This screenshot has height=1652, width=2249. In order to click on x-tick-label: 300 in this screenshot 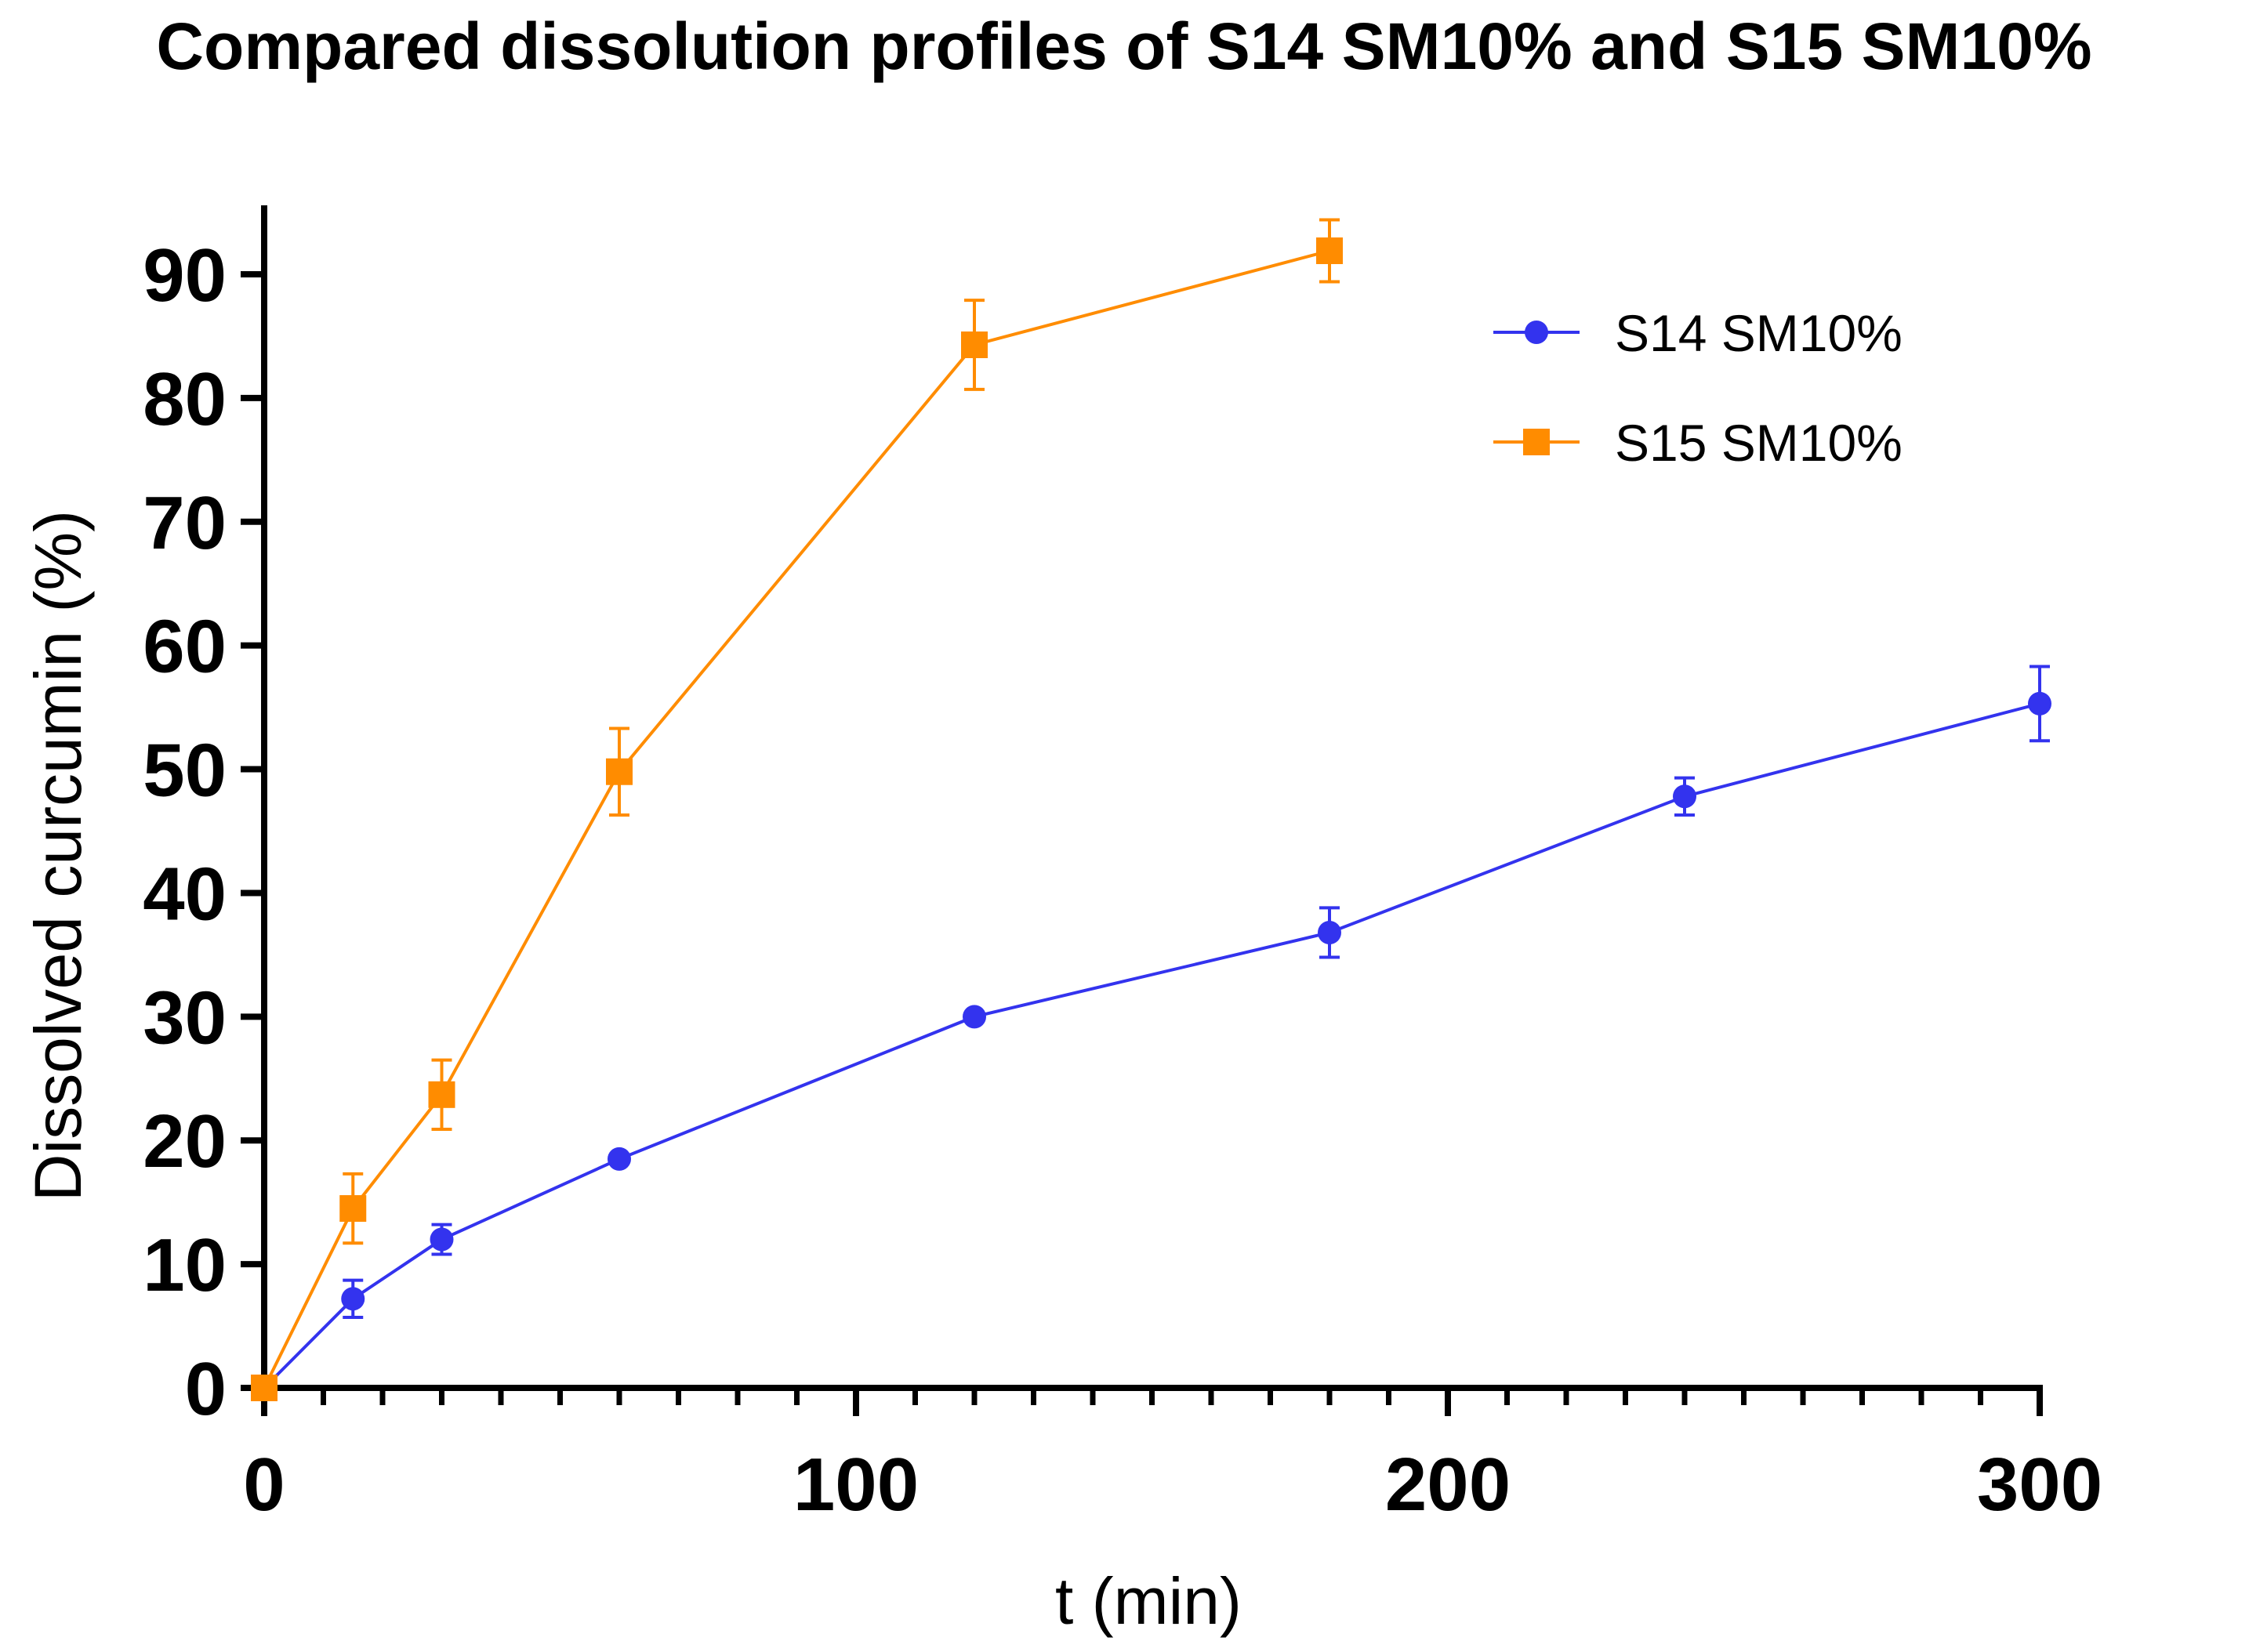, I will do `click(2039, 1485)`.